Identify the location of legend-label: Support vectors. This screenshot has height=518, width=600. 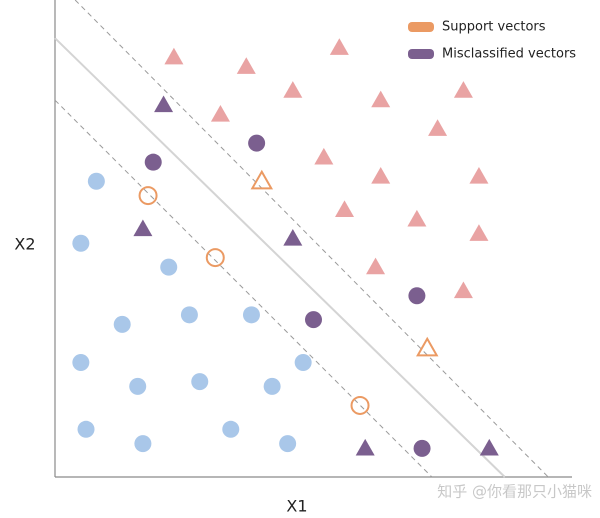
(494, 27).